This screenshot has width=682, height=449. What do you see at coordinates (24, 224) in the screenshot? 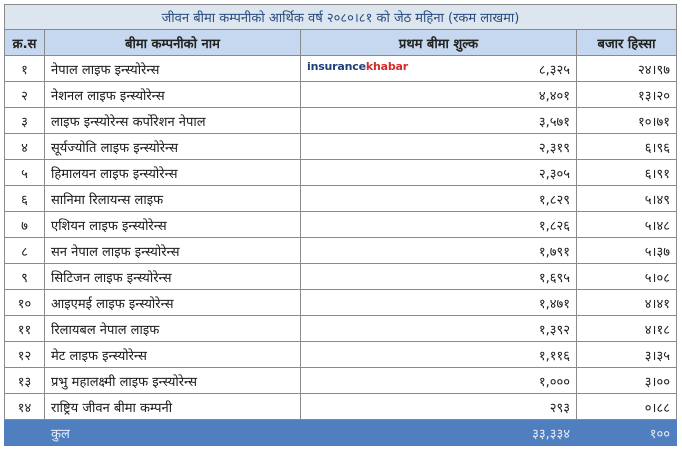
I see `cell: ७` at bounding box center [24, 224].